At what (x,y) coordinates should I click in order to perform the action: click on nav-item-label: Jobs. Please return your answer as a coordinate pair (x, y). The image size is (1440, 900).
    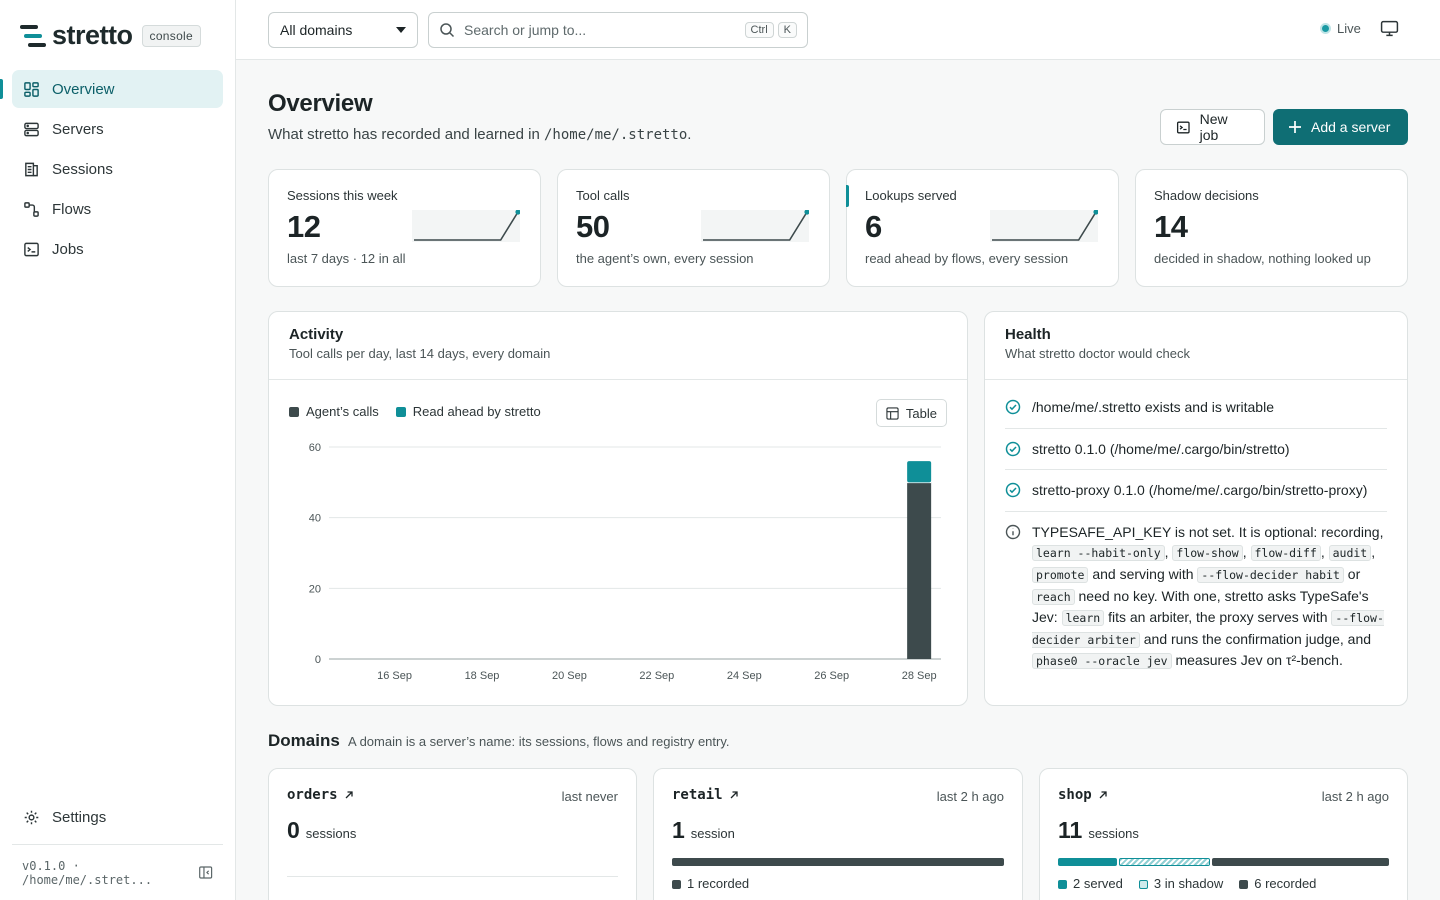
    Looking at the image, I should click on (68, 249).